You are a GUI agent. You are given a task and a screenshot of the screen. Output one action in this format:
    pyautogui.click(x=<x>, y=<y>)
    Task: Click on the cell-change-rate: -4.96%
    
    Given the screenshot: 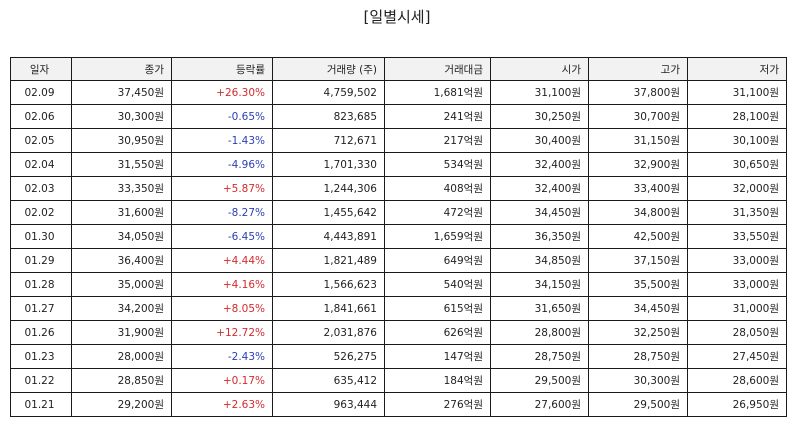 What is the action you would take?
    pyautogui.click(x=222, y=164)
    